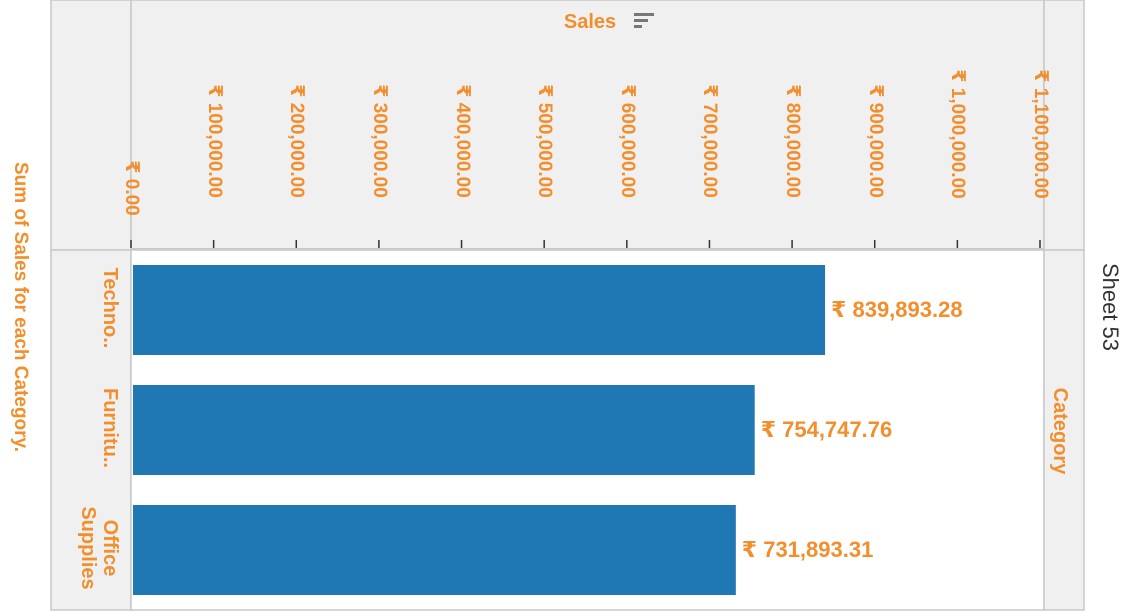 This screenshot has height=614, width=1138. What do you see at coordinates (875, 141) in the screenshot?
I see `x-tick-label: ₹ 900,000.00` at bounding box center [875, 141].